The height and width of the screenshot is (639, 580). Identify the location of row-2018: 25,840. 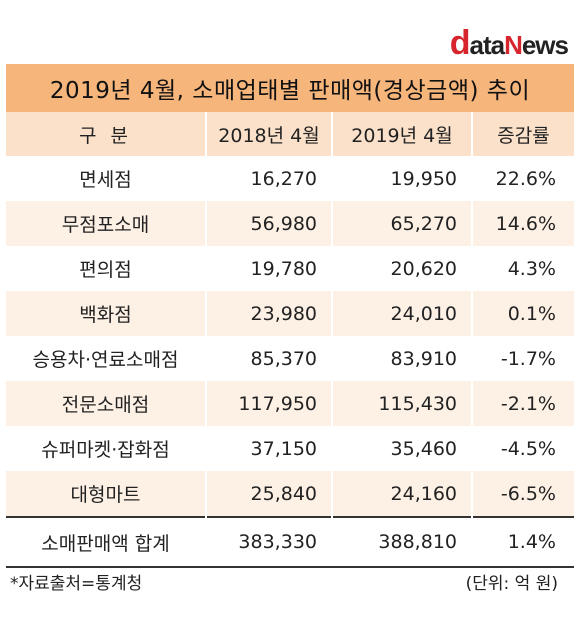
(268, 494).